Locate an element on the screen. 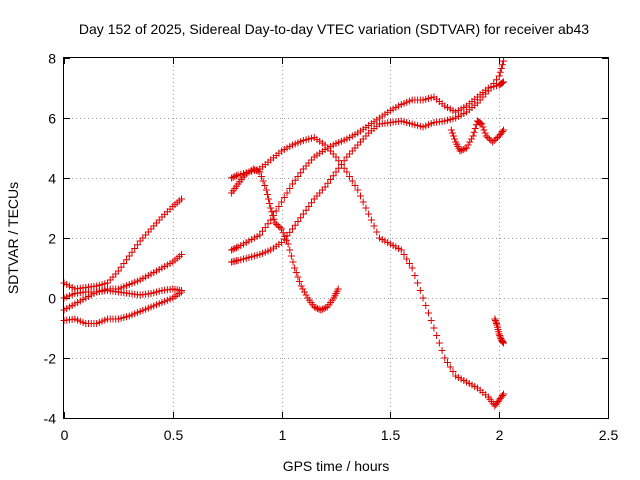  y-tick-label: -2 is located at coordinates (50, 359).